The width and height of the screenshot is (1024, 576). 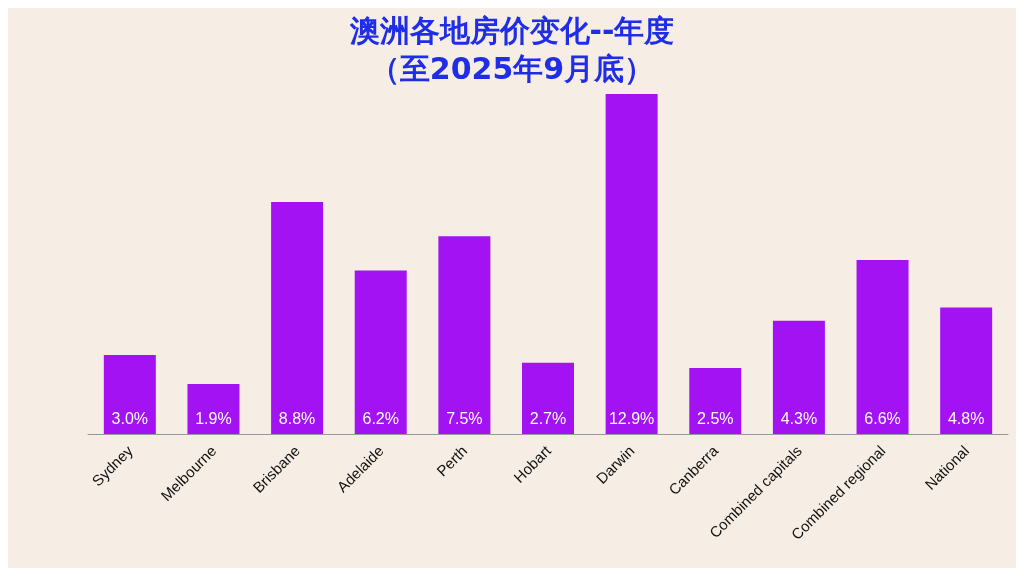 What do you see at coordinates (512, 68) in the screenshot?
I see `chart-subtitle: （至2025年9月底）` at bounding box center [512, 68].